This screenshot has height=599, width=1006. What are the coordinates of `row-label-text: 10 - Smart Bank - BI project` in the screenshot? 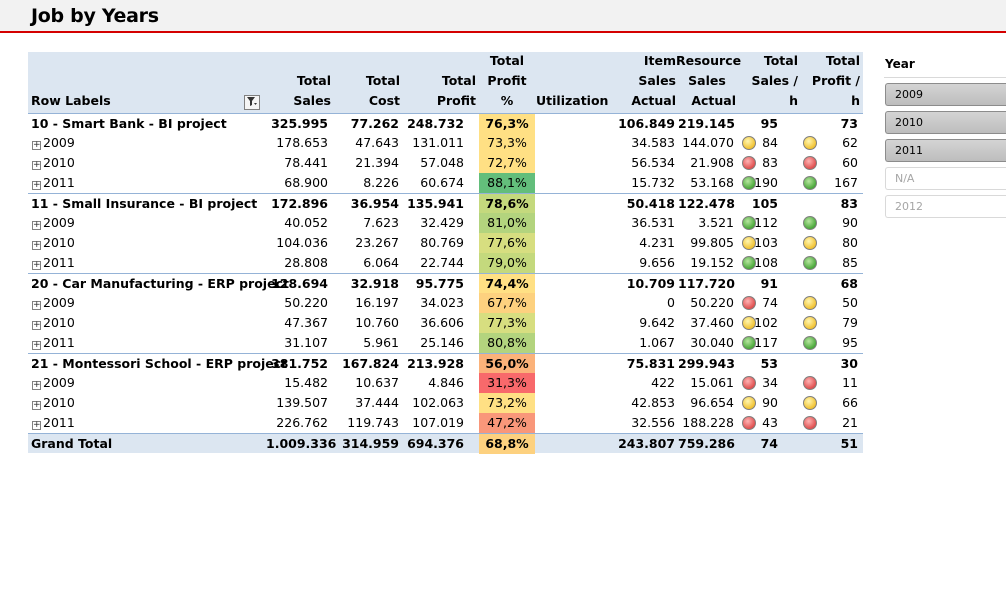 It's located at (129, 123).